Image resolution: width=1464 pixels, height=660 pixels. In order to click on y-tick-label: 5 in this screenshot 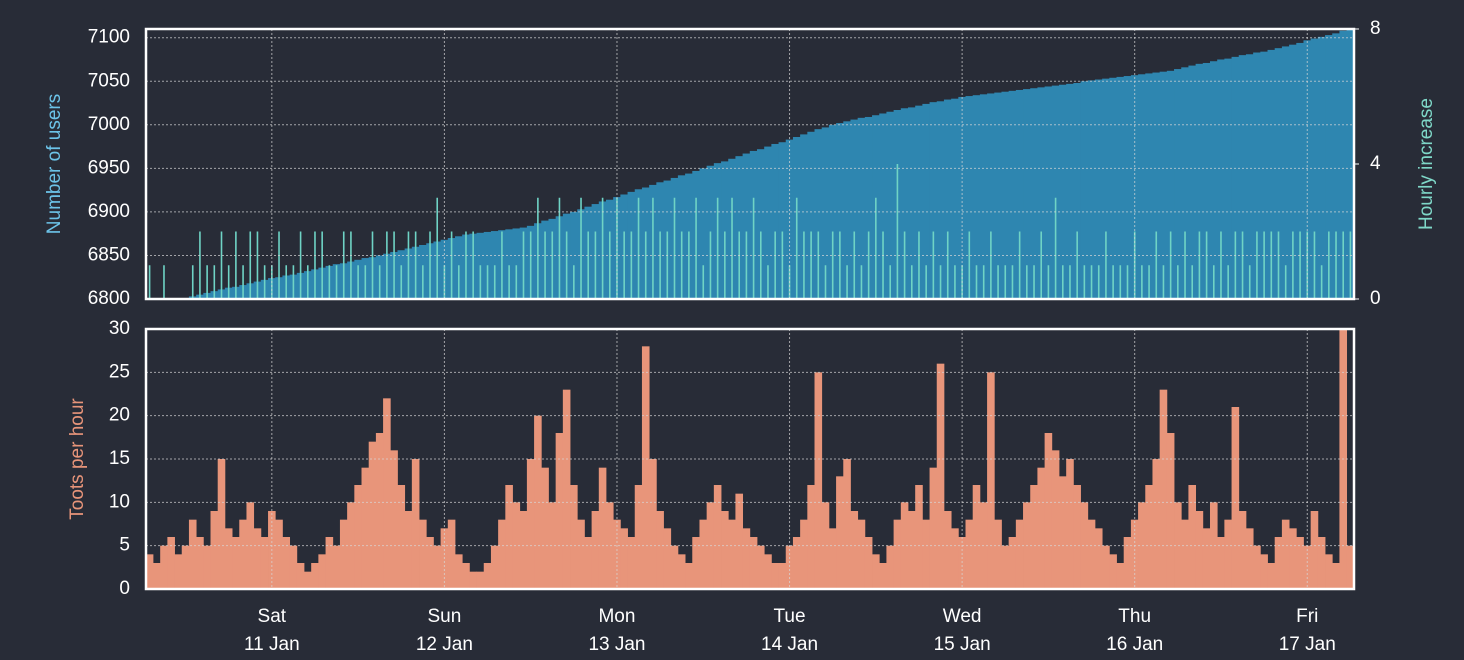, I will do `click(124, 545)`.